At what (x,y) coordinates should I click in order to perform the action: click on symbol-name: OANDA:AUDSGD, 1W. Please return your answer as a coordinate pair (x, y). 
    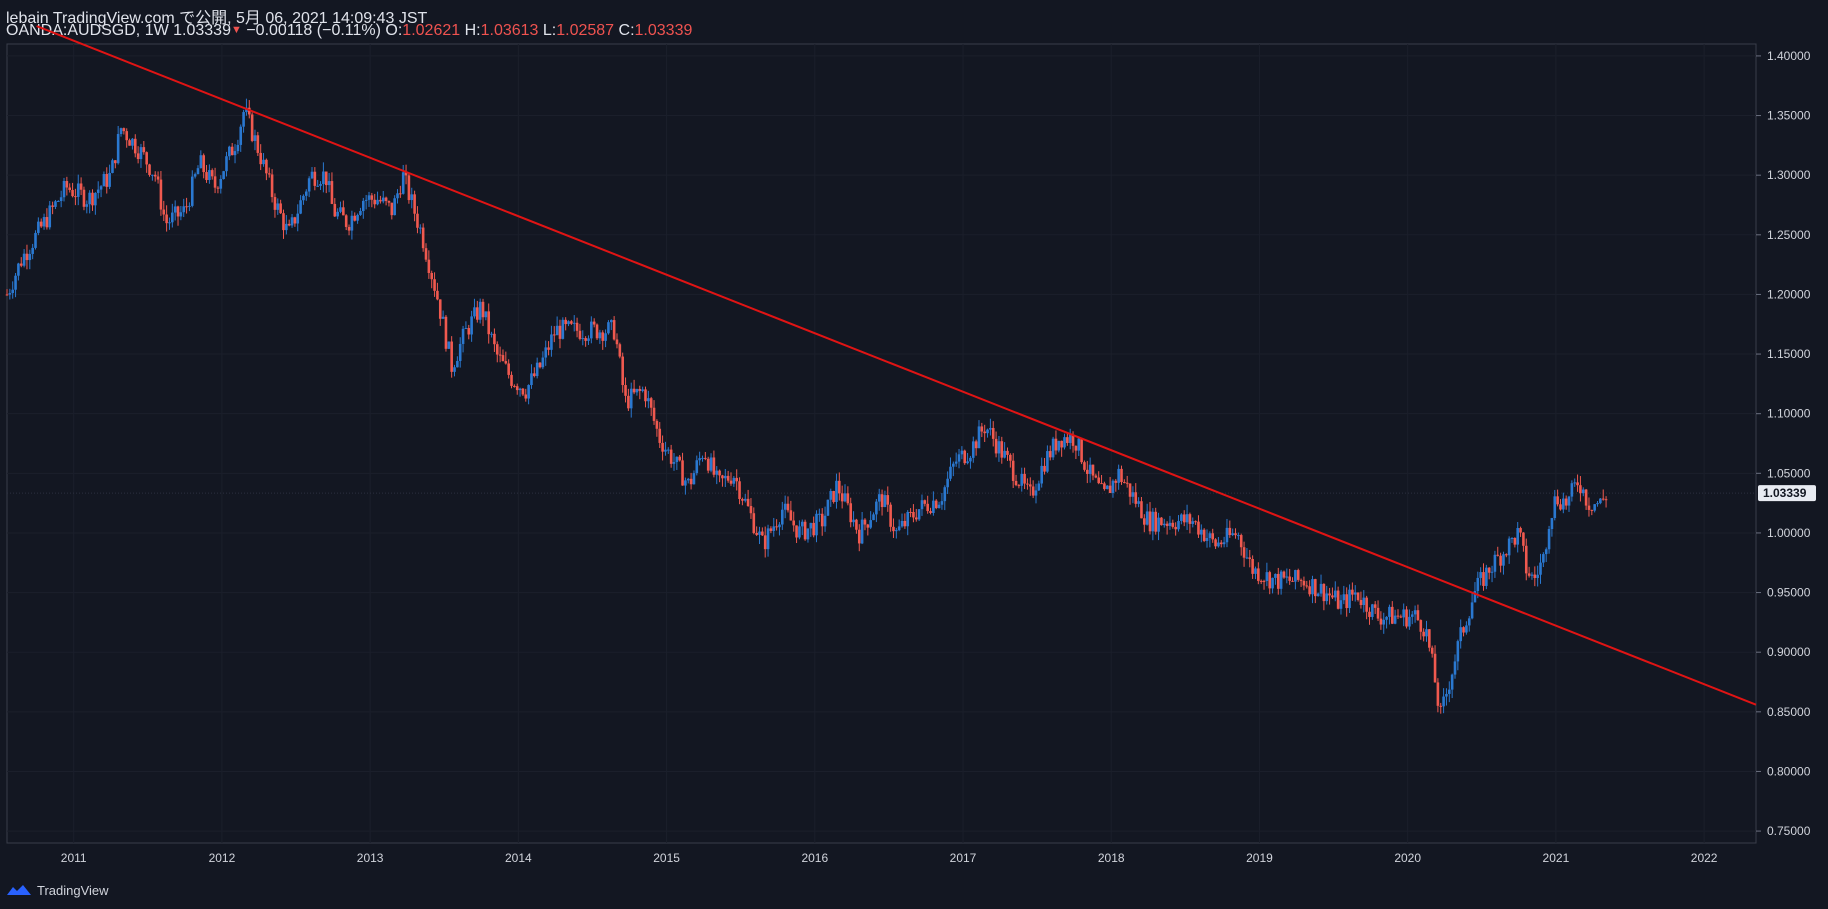
    Looking at the image, I should click on (87, 30).